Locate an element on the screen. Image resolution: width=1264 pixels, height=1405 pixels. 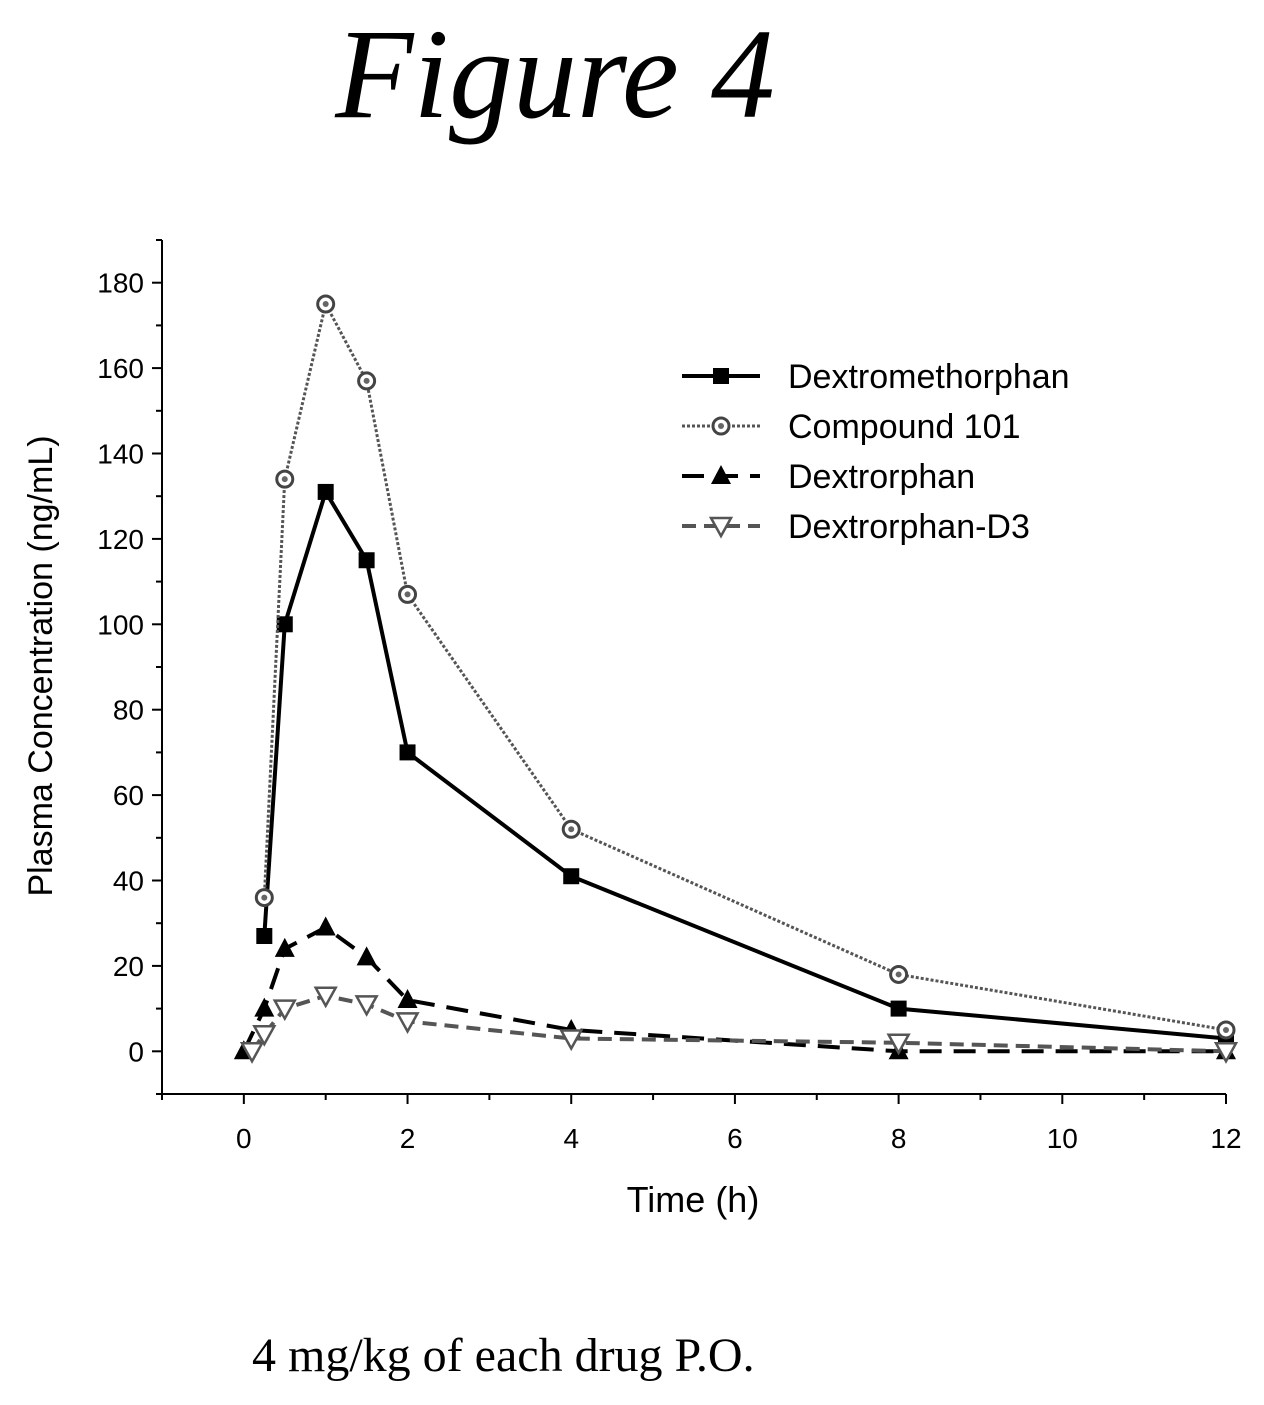
legend-label: Compound 101 is located at coordinates (904, 427).